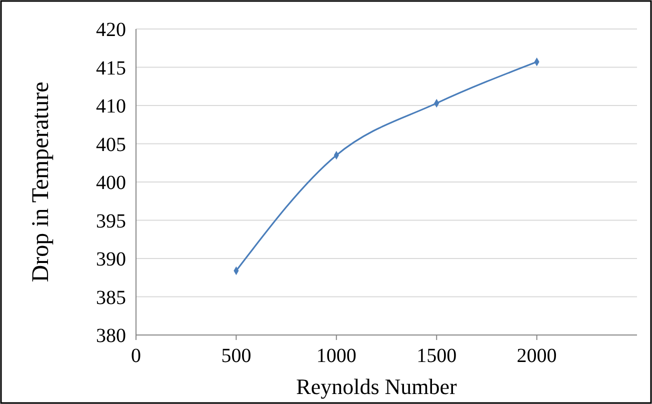 This screenshot has width=652, height=404. What do you see at coordinates (111, 107) in the screenshot?
I see `y-tick-label: 410` at bounding box center [111, 107].